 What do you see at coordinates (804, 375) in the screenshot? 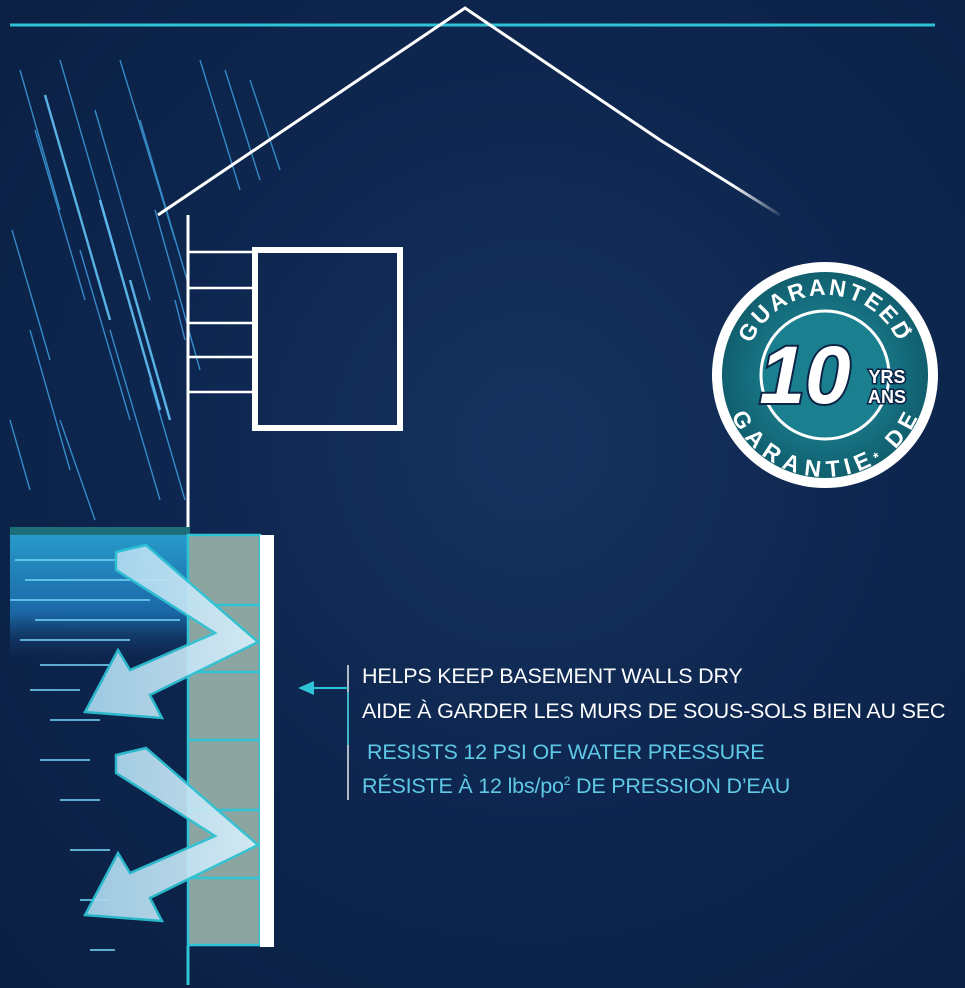
I see `badge-number: 10` at bounding box center [804, 375].